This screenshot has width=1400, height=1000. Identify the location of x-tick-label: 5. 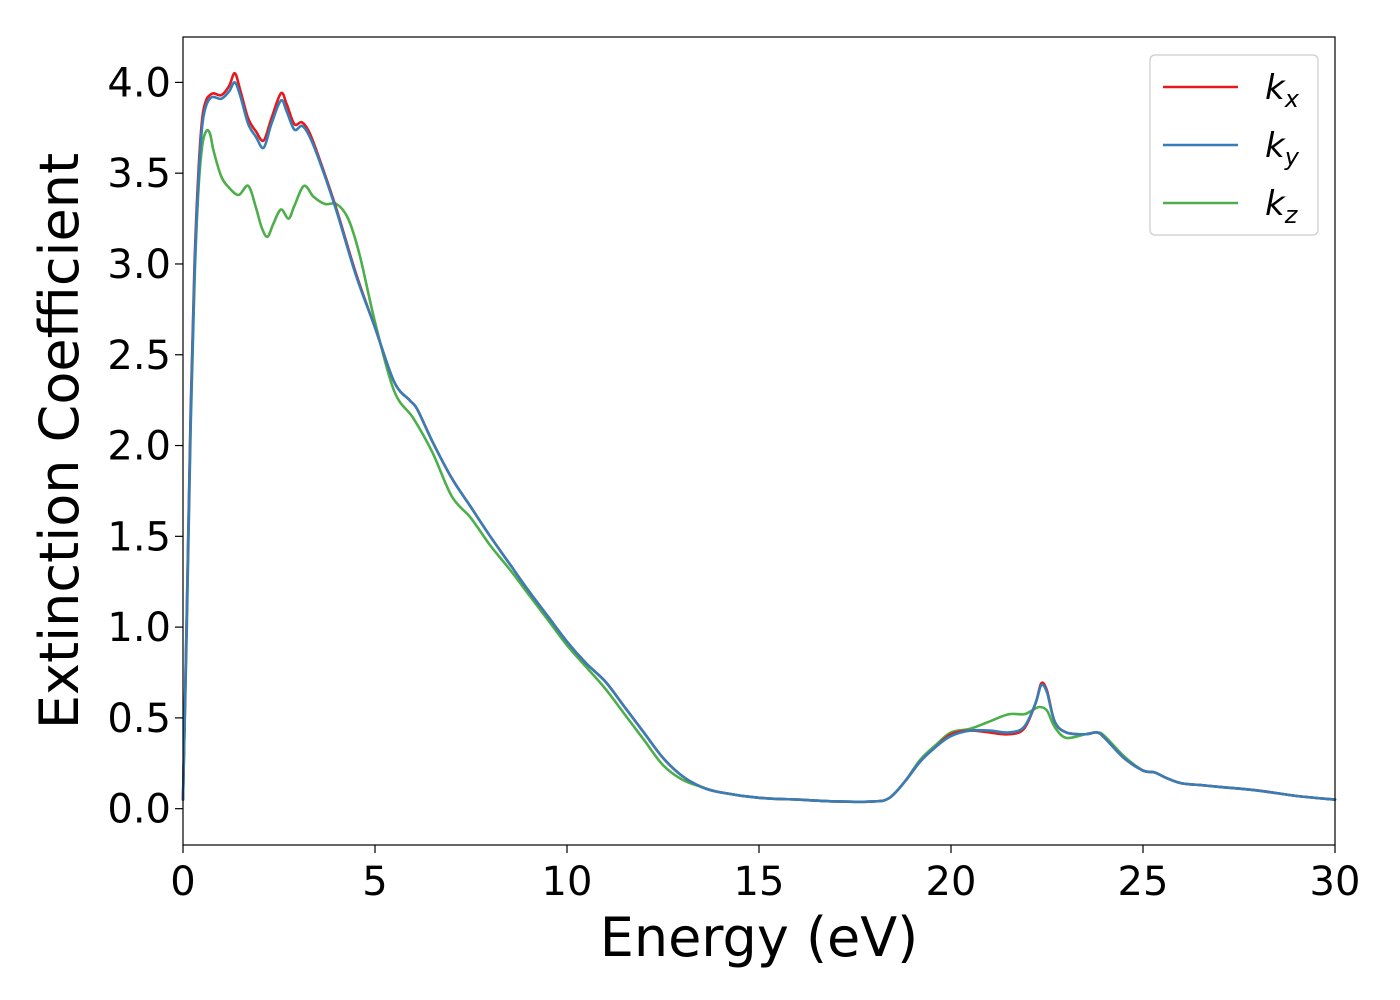
(374, 882).